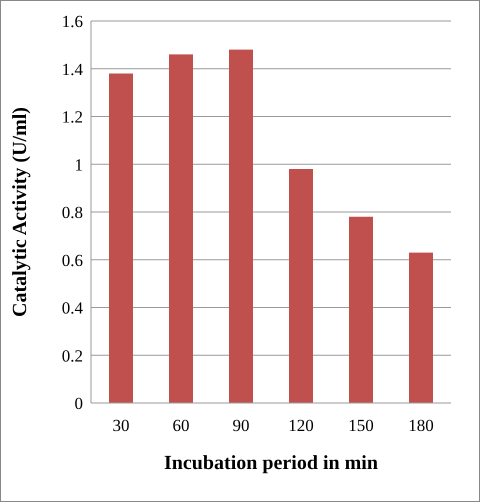 Image resolution: width=480 pixels, height=502 pixels. Describe the element at coordinates (72, 356) in the screenshot. I see `y-tick-label: 0.2` at that location.